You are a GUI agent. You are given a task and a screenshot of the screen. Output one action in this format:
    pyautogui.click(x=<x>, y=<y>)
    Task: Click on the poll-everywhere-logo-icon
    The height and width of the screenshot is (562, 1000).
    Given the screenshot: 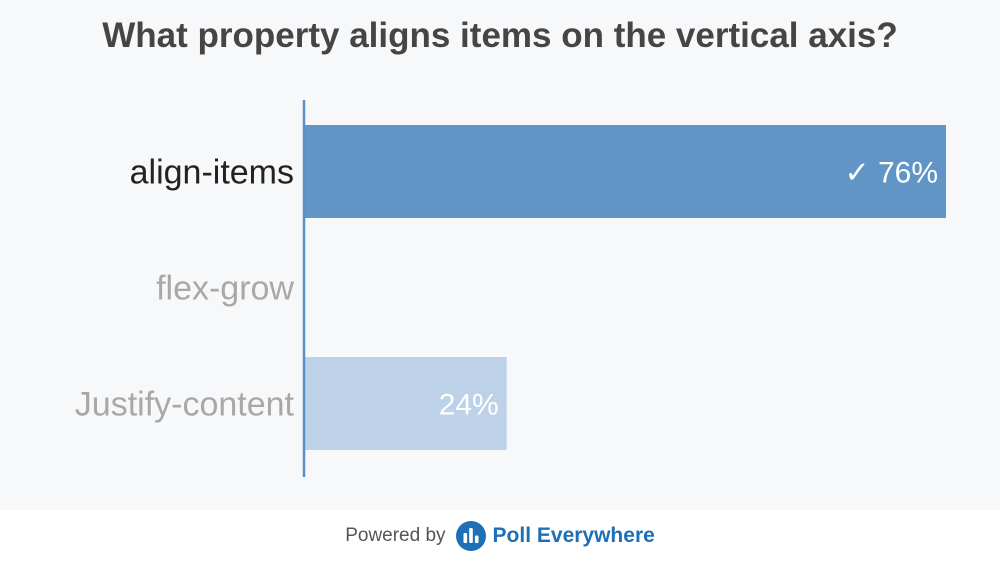 What is the action you would take?
    pyautogui.click(x=470, y=536)
    